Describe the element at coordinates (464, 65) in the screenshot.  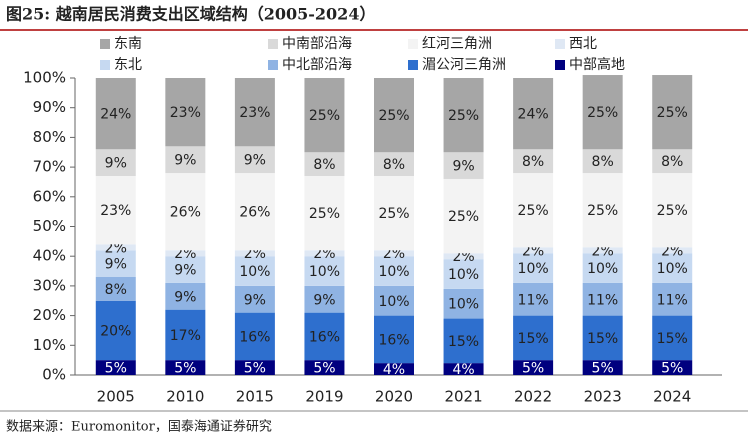
I see `legend-label: 湄公河三角洲` at that location.